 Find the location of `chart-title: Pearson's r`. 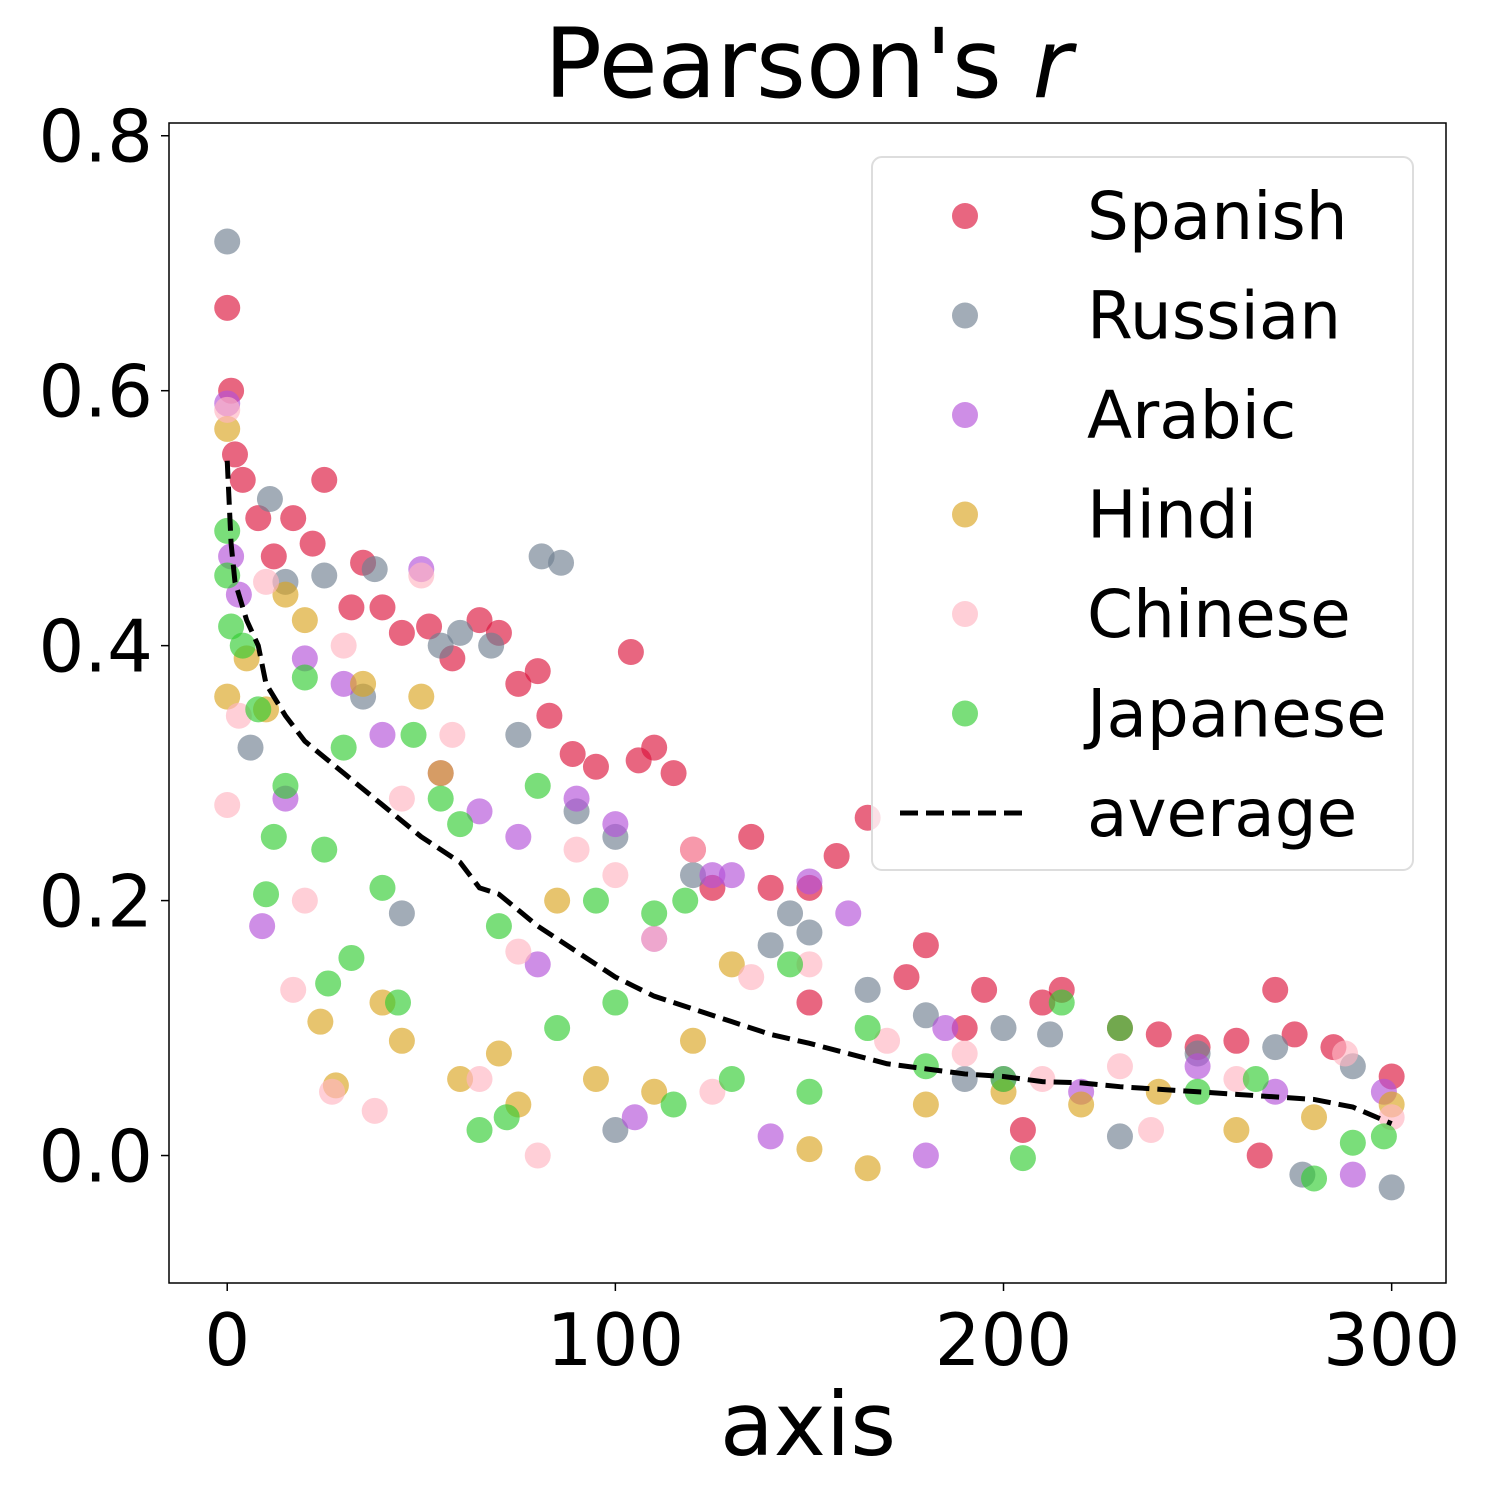

chart-title: Pearson's r is located at coordinates (810, 64).